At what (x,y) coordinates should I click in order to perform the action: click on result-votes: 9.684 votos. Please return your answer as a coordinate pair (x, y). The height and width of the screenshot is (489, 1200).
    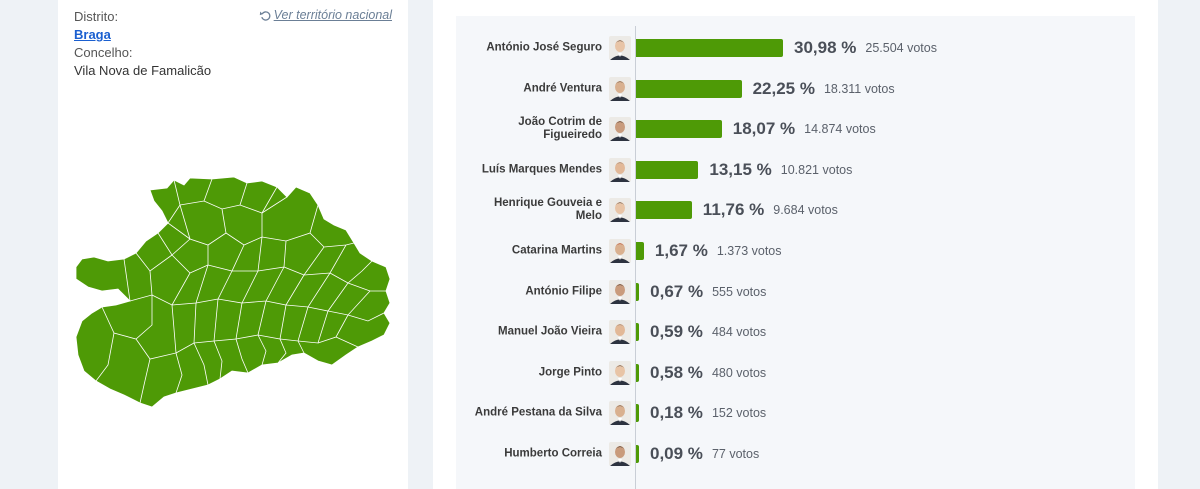
    Looking at the image, I should click on (805, 210).